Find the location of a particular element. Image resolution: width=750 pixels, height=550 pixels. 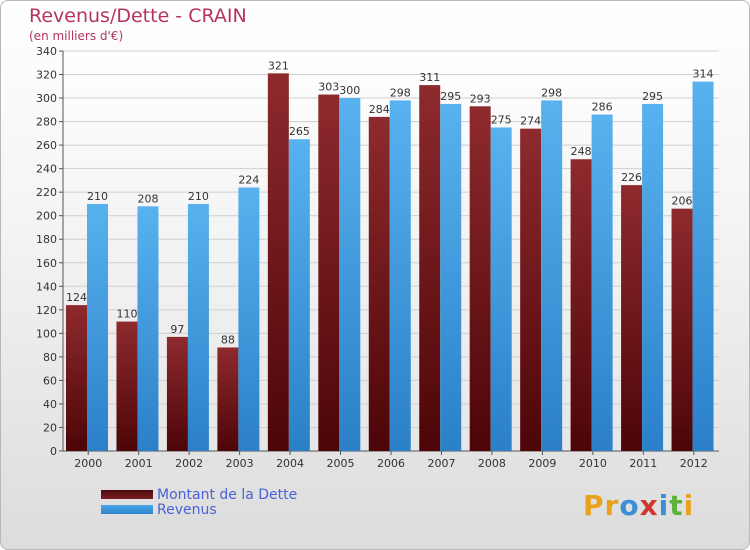

y-tick-label: 200 is located at coordinates (46, 216).